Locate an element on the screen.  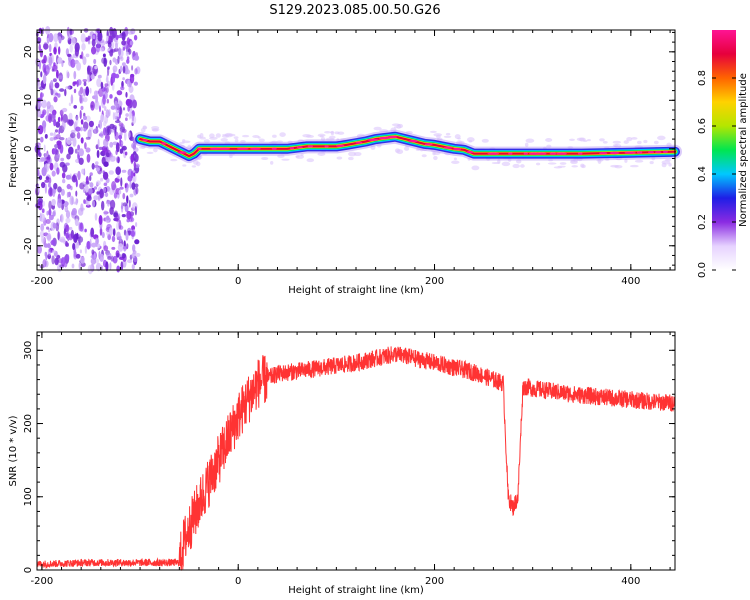
spectrogram-y-tick-label: 10 is located at coordinates (28, 100).